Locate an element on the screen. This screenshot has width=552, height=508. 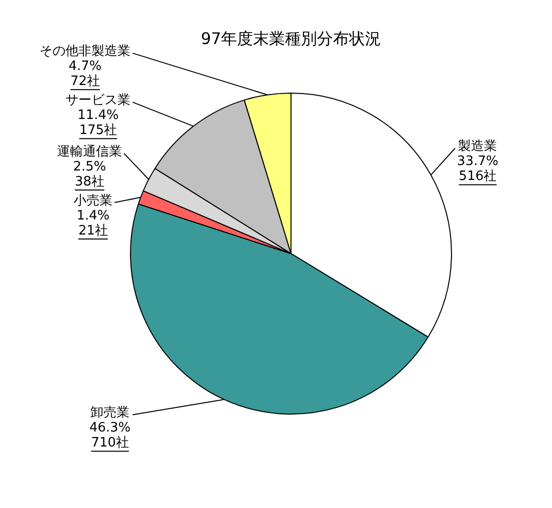
text: 21社 is located at coordinates (93, 230).